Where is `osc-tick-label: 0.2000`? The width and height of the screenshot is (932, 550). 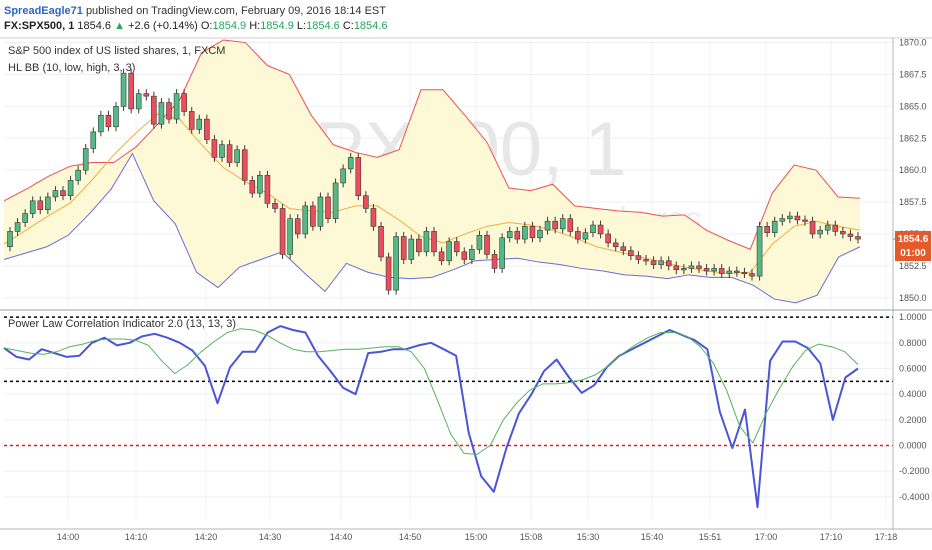 osc-tick-label: 0.2000 is located at coordinates (913, 420).